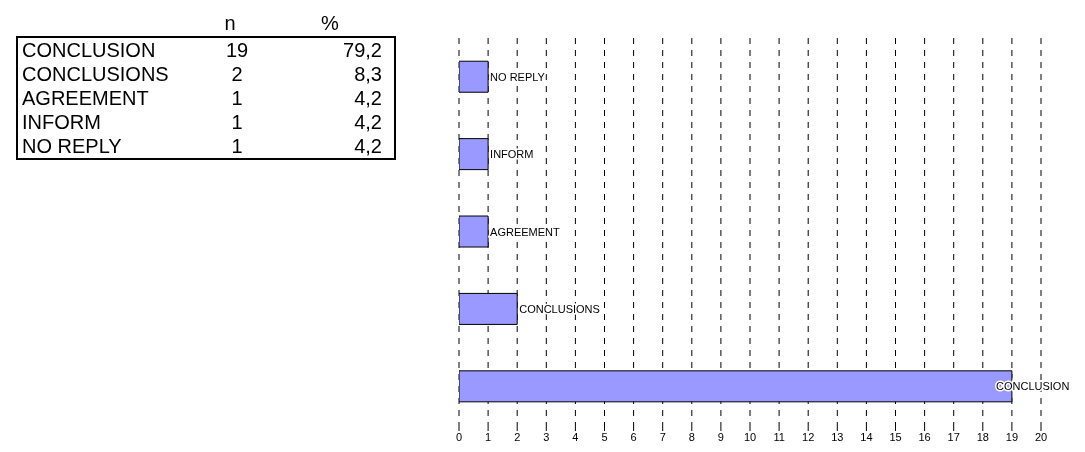 This screenshot has height=452, width=1085. What do you see at coordinates (1041, 436) in the screenshot?
I see `x-tick-label: 20` at bounding box center [1041, 436].